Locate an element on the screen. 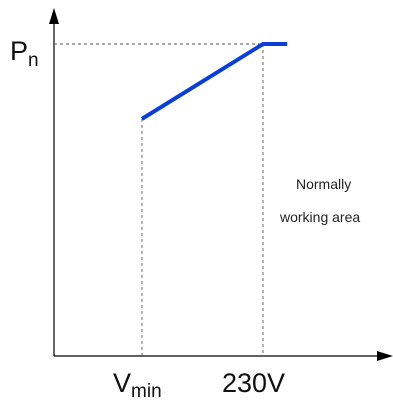  y-axis-label-main: P is located at coordinates (19, 51).